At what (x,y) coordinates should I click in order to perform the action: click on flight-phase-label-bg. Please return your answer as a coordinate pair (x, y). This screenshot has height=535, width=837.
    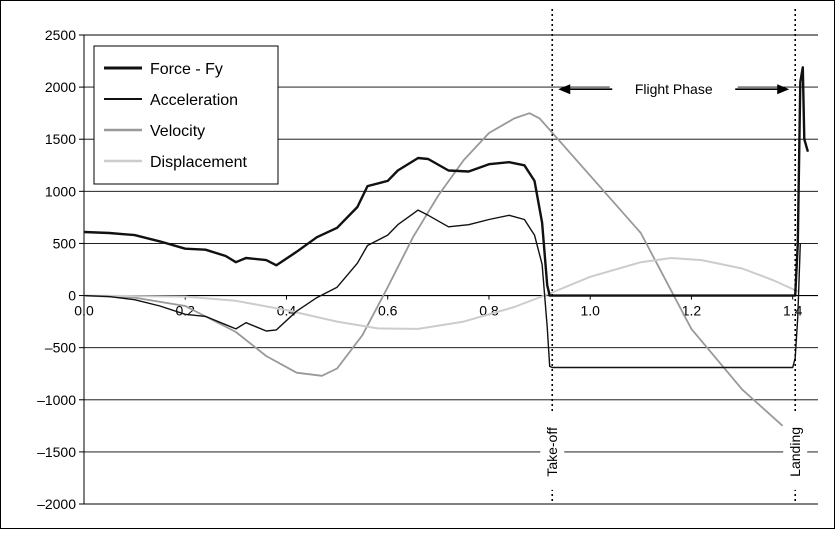
    Looking at the image, I should click on (673, 88).